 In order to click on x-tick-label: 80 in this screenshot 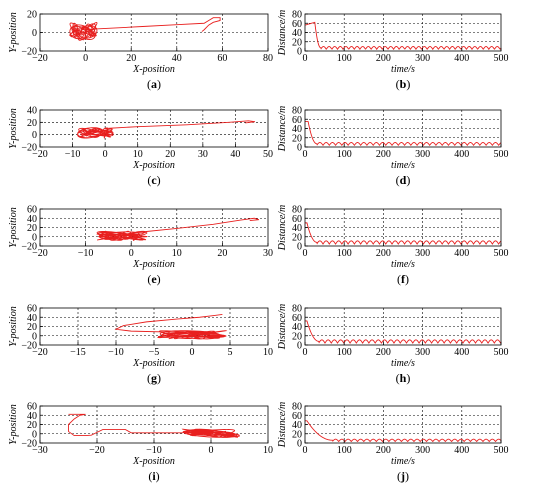, I will do `click(268, 58)`.